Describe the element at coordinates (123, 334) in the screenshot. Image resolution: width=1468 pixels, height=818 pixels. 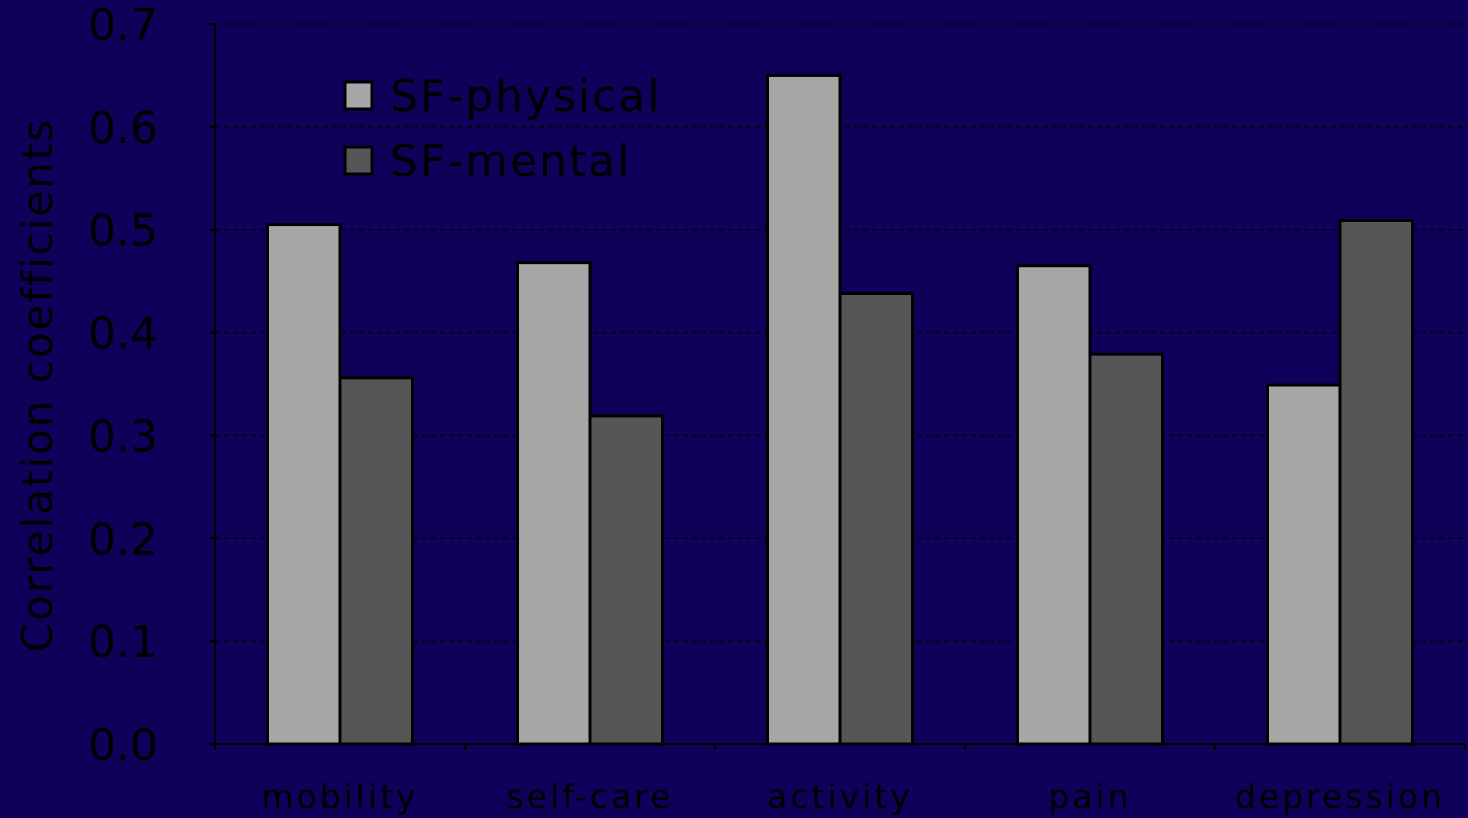
I see `y-tick-label: 0.4` at that location.